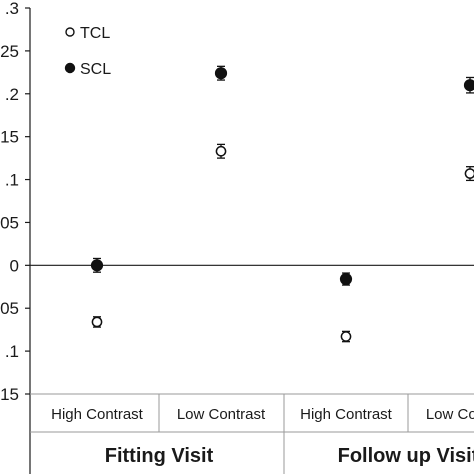 This screenshot has width=474, height=474. I want to click on legend-label: SCL, so click(95, 69).